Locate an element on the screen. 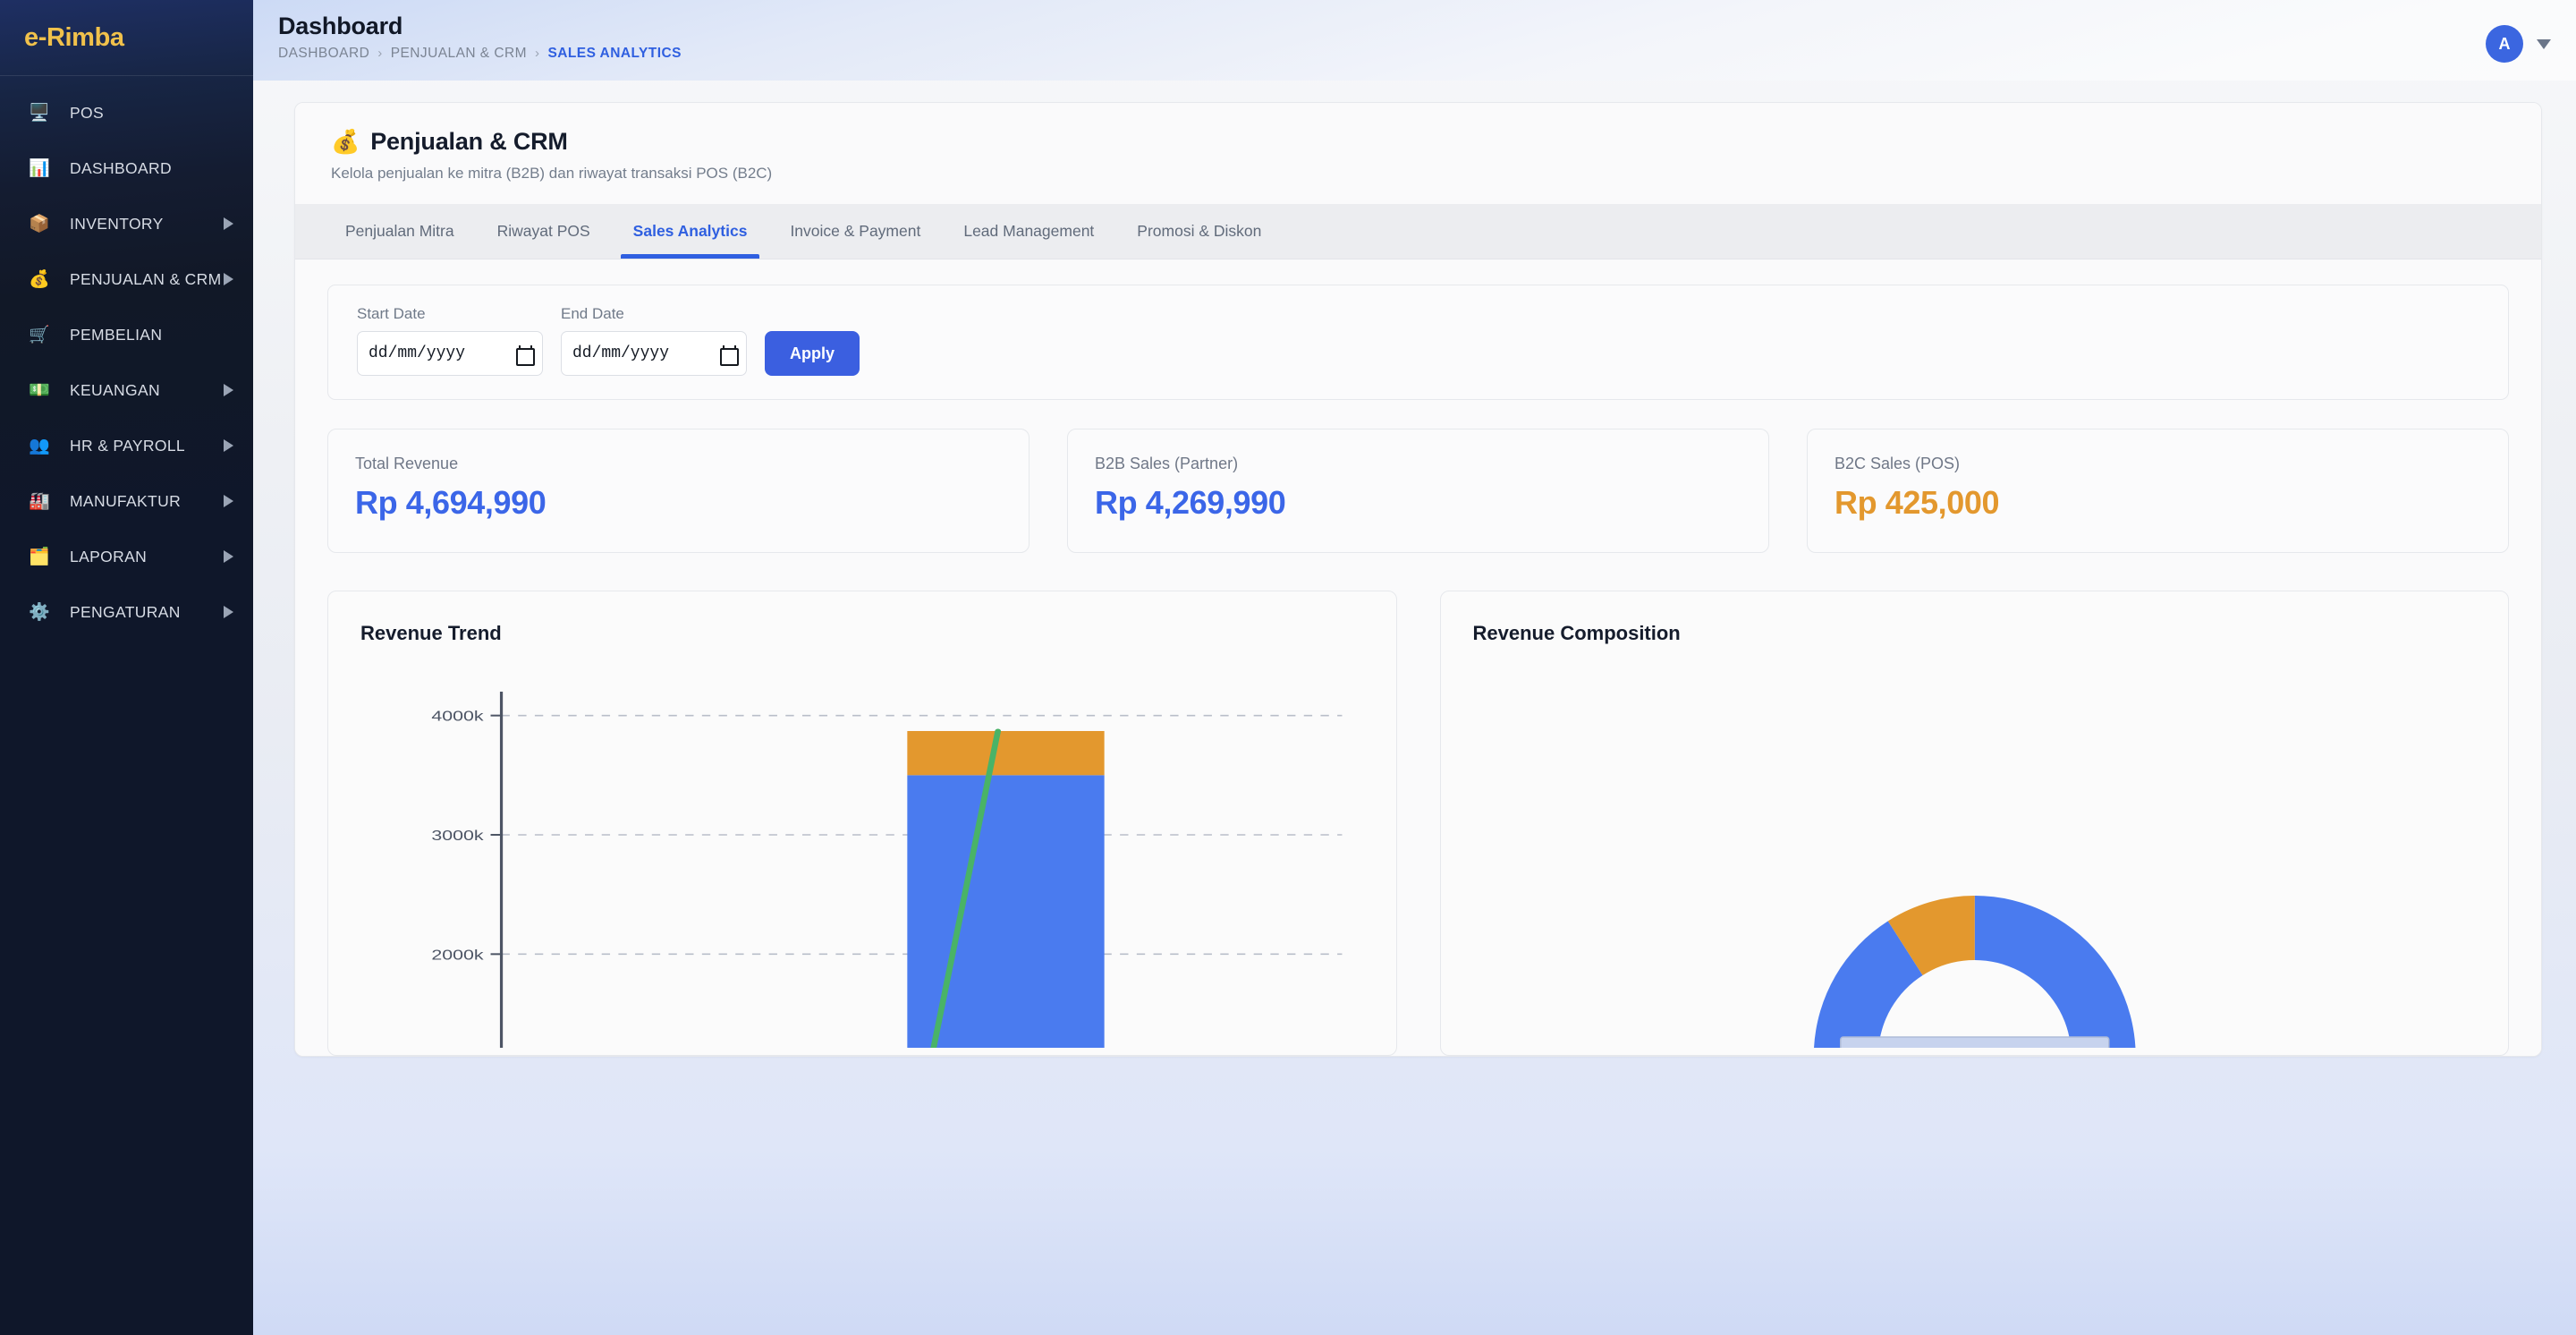 This screenshot has height=1335, width=2576. gear-icon: ⚙️ is located at coordinates (39, 612).